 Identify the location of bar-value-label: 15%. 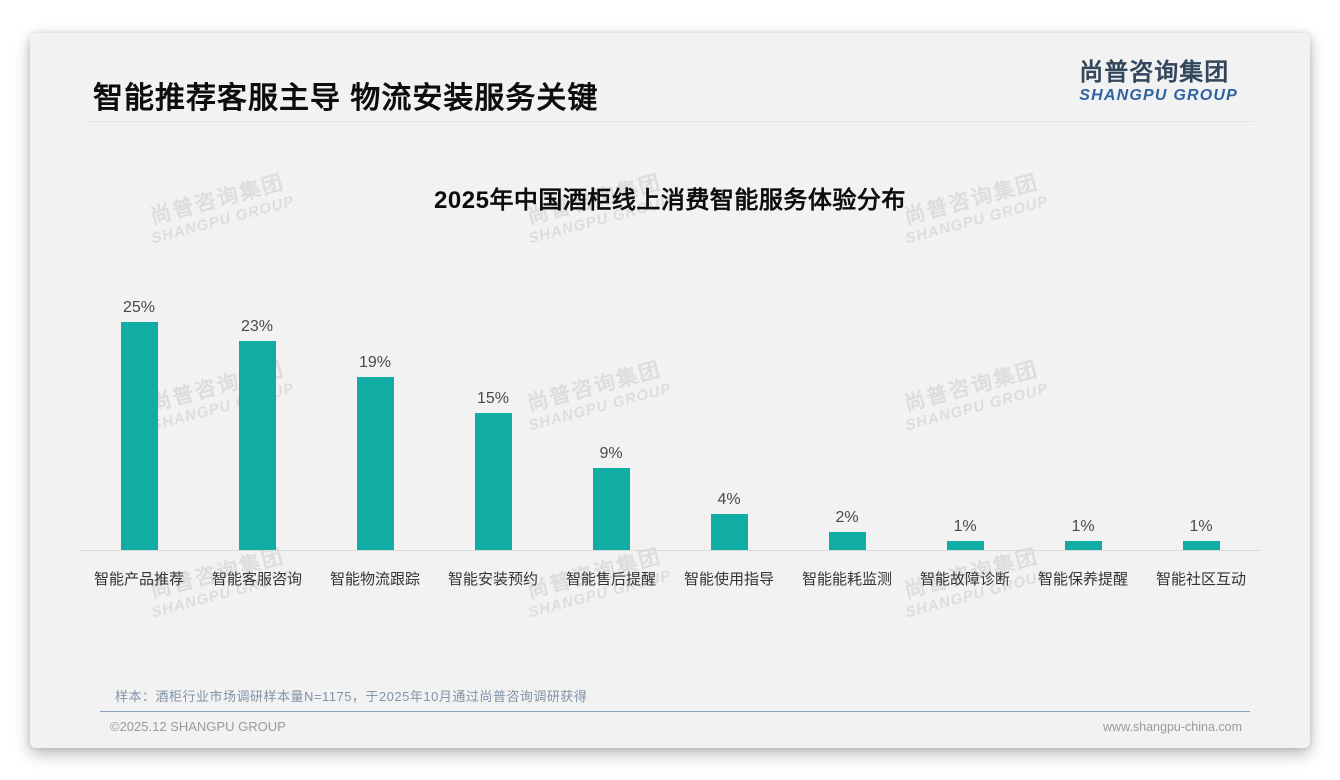
(493, 398).